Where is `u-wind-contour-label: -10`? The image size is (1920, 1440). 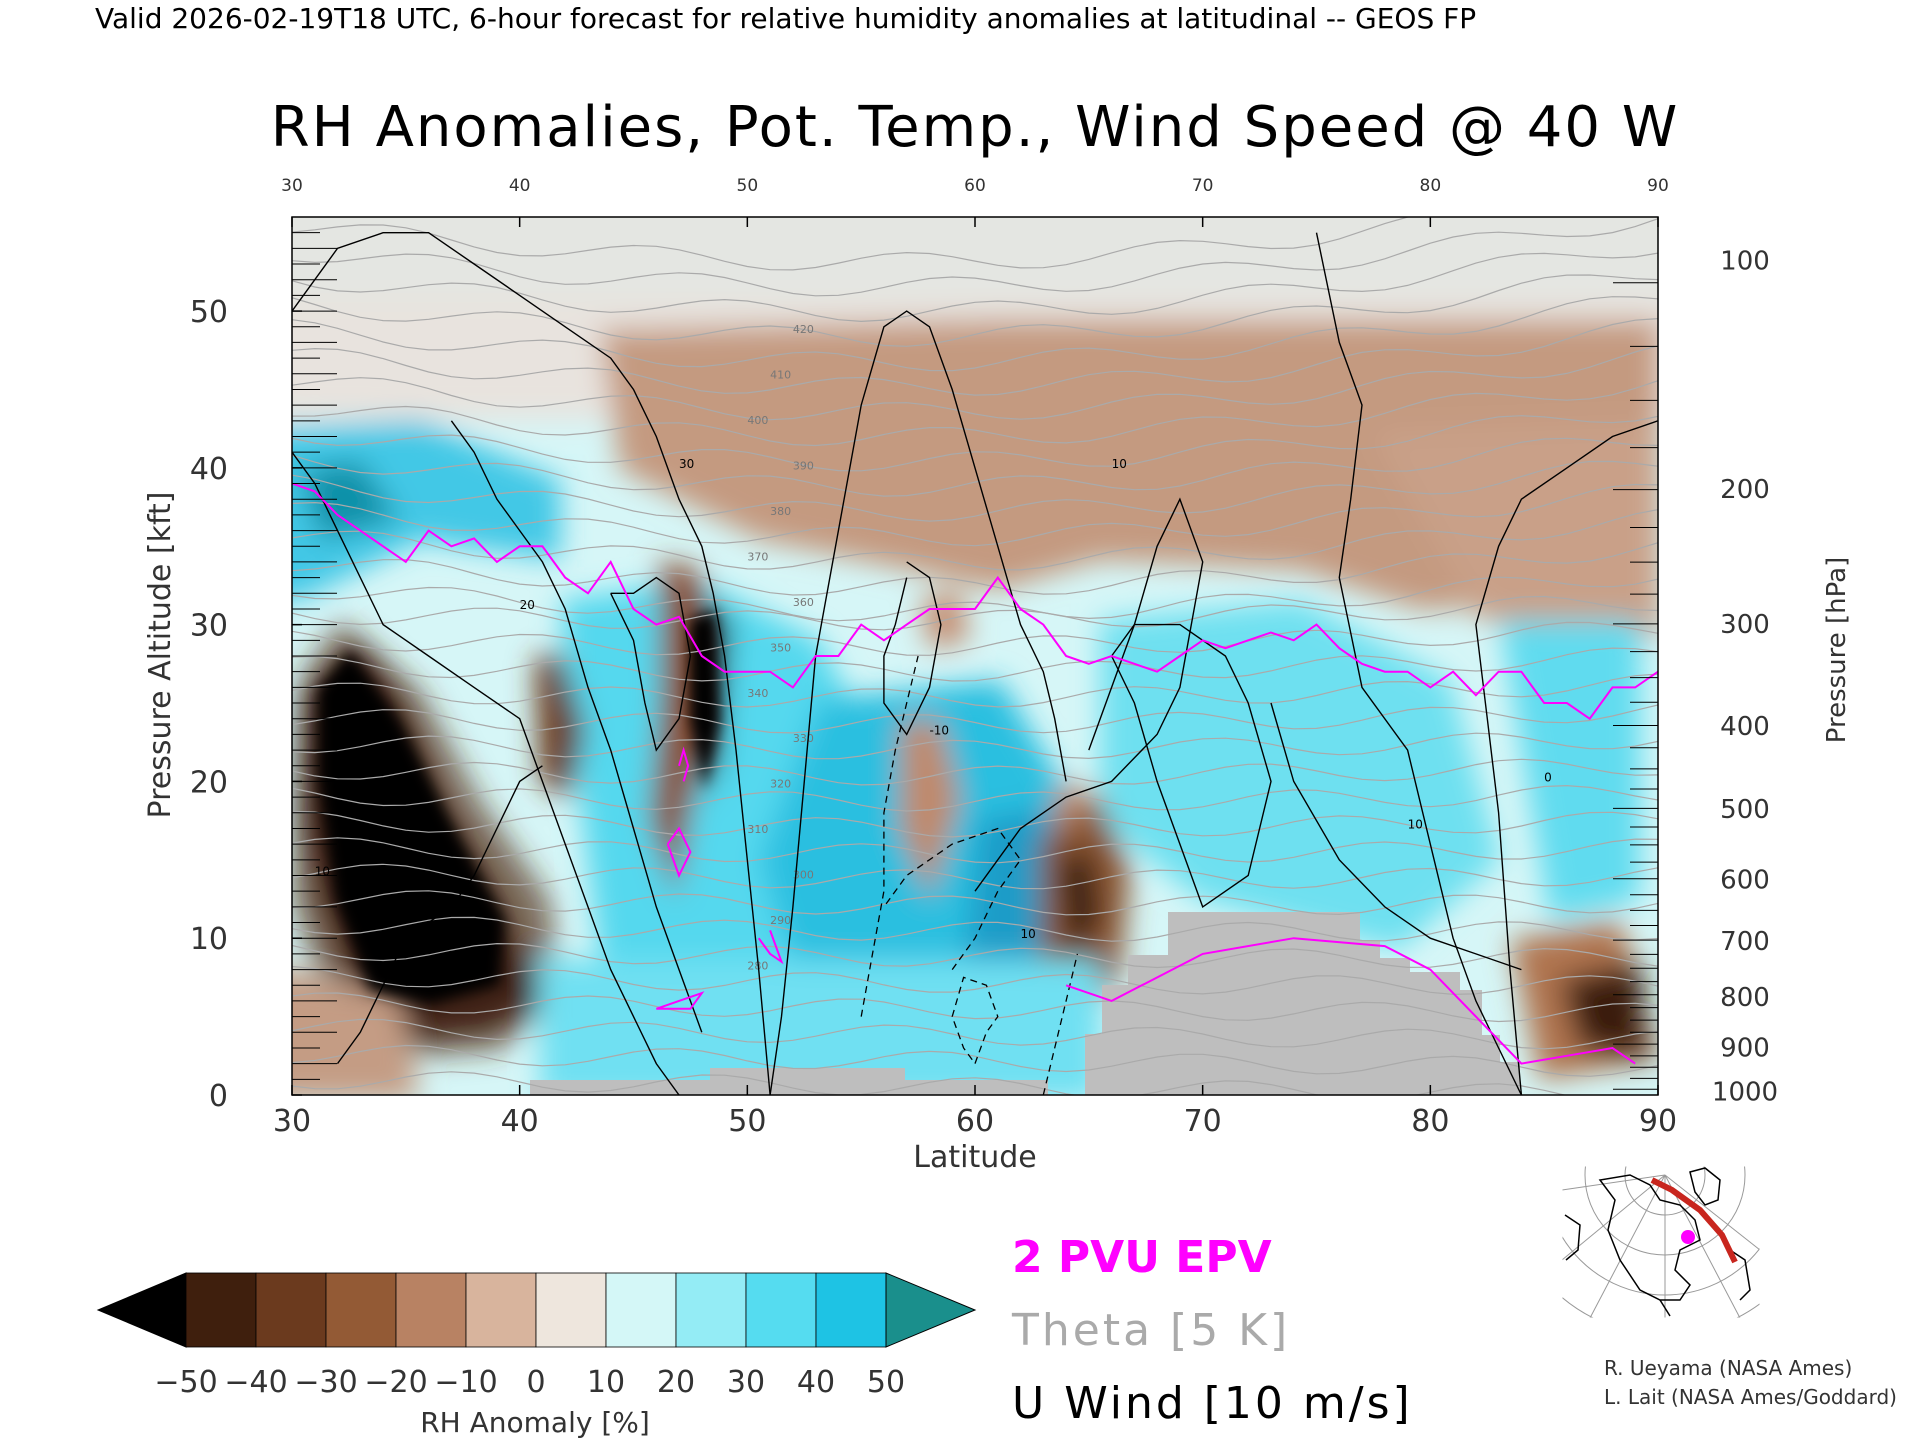
u-wind-contour-label: -10 is located at coordinates (939, 730).